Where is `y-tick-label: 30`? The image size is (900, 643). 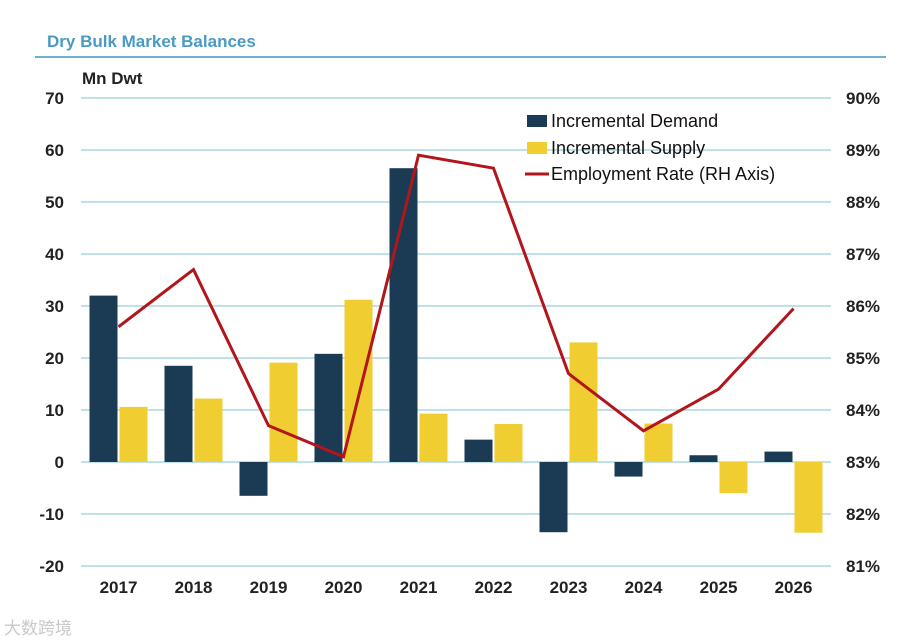 y-tick-label: 30 is located at coordinates (54, 306).